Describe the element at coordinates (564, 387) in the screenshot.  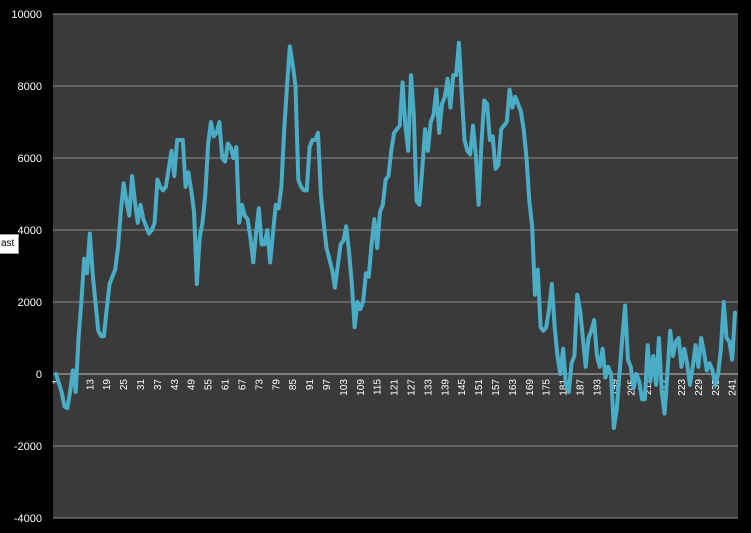
I see `x-tick-label: 181` at that location.